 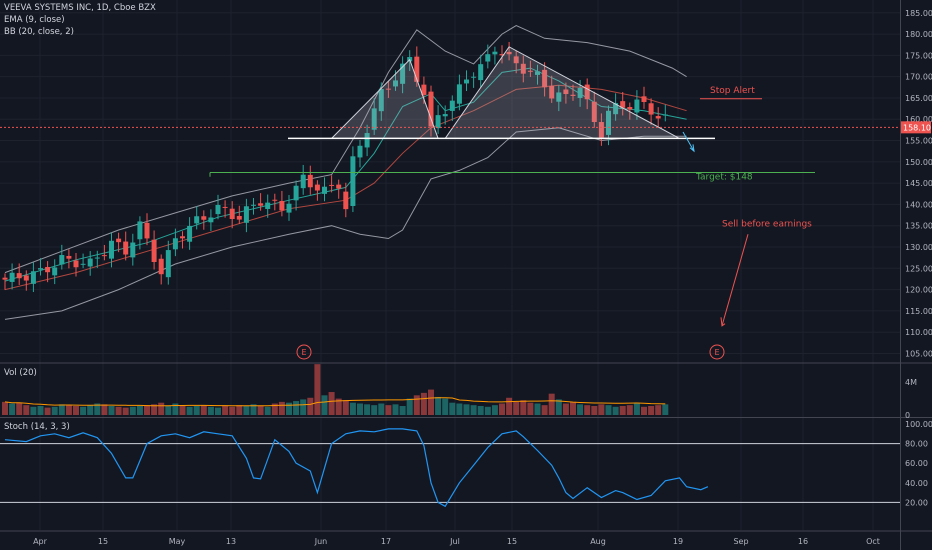 I want to click on stoch-k-line, so click(x=356, y=468).